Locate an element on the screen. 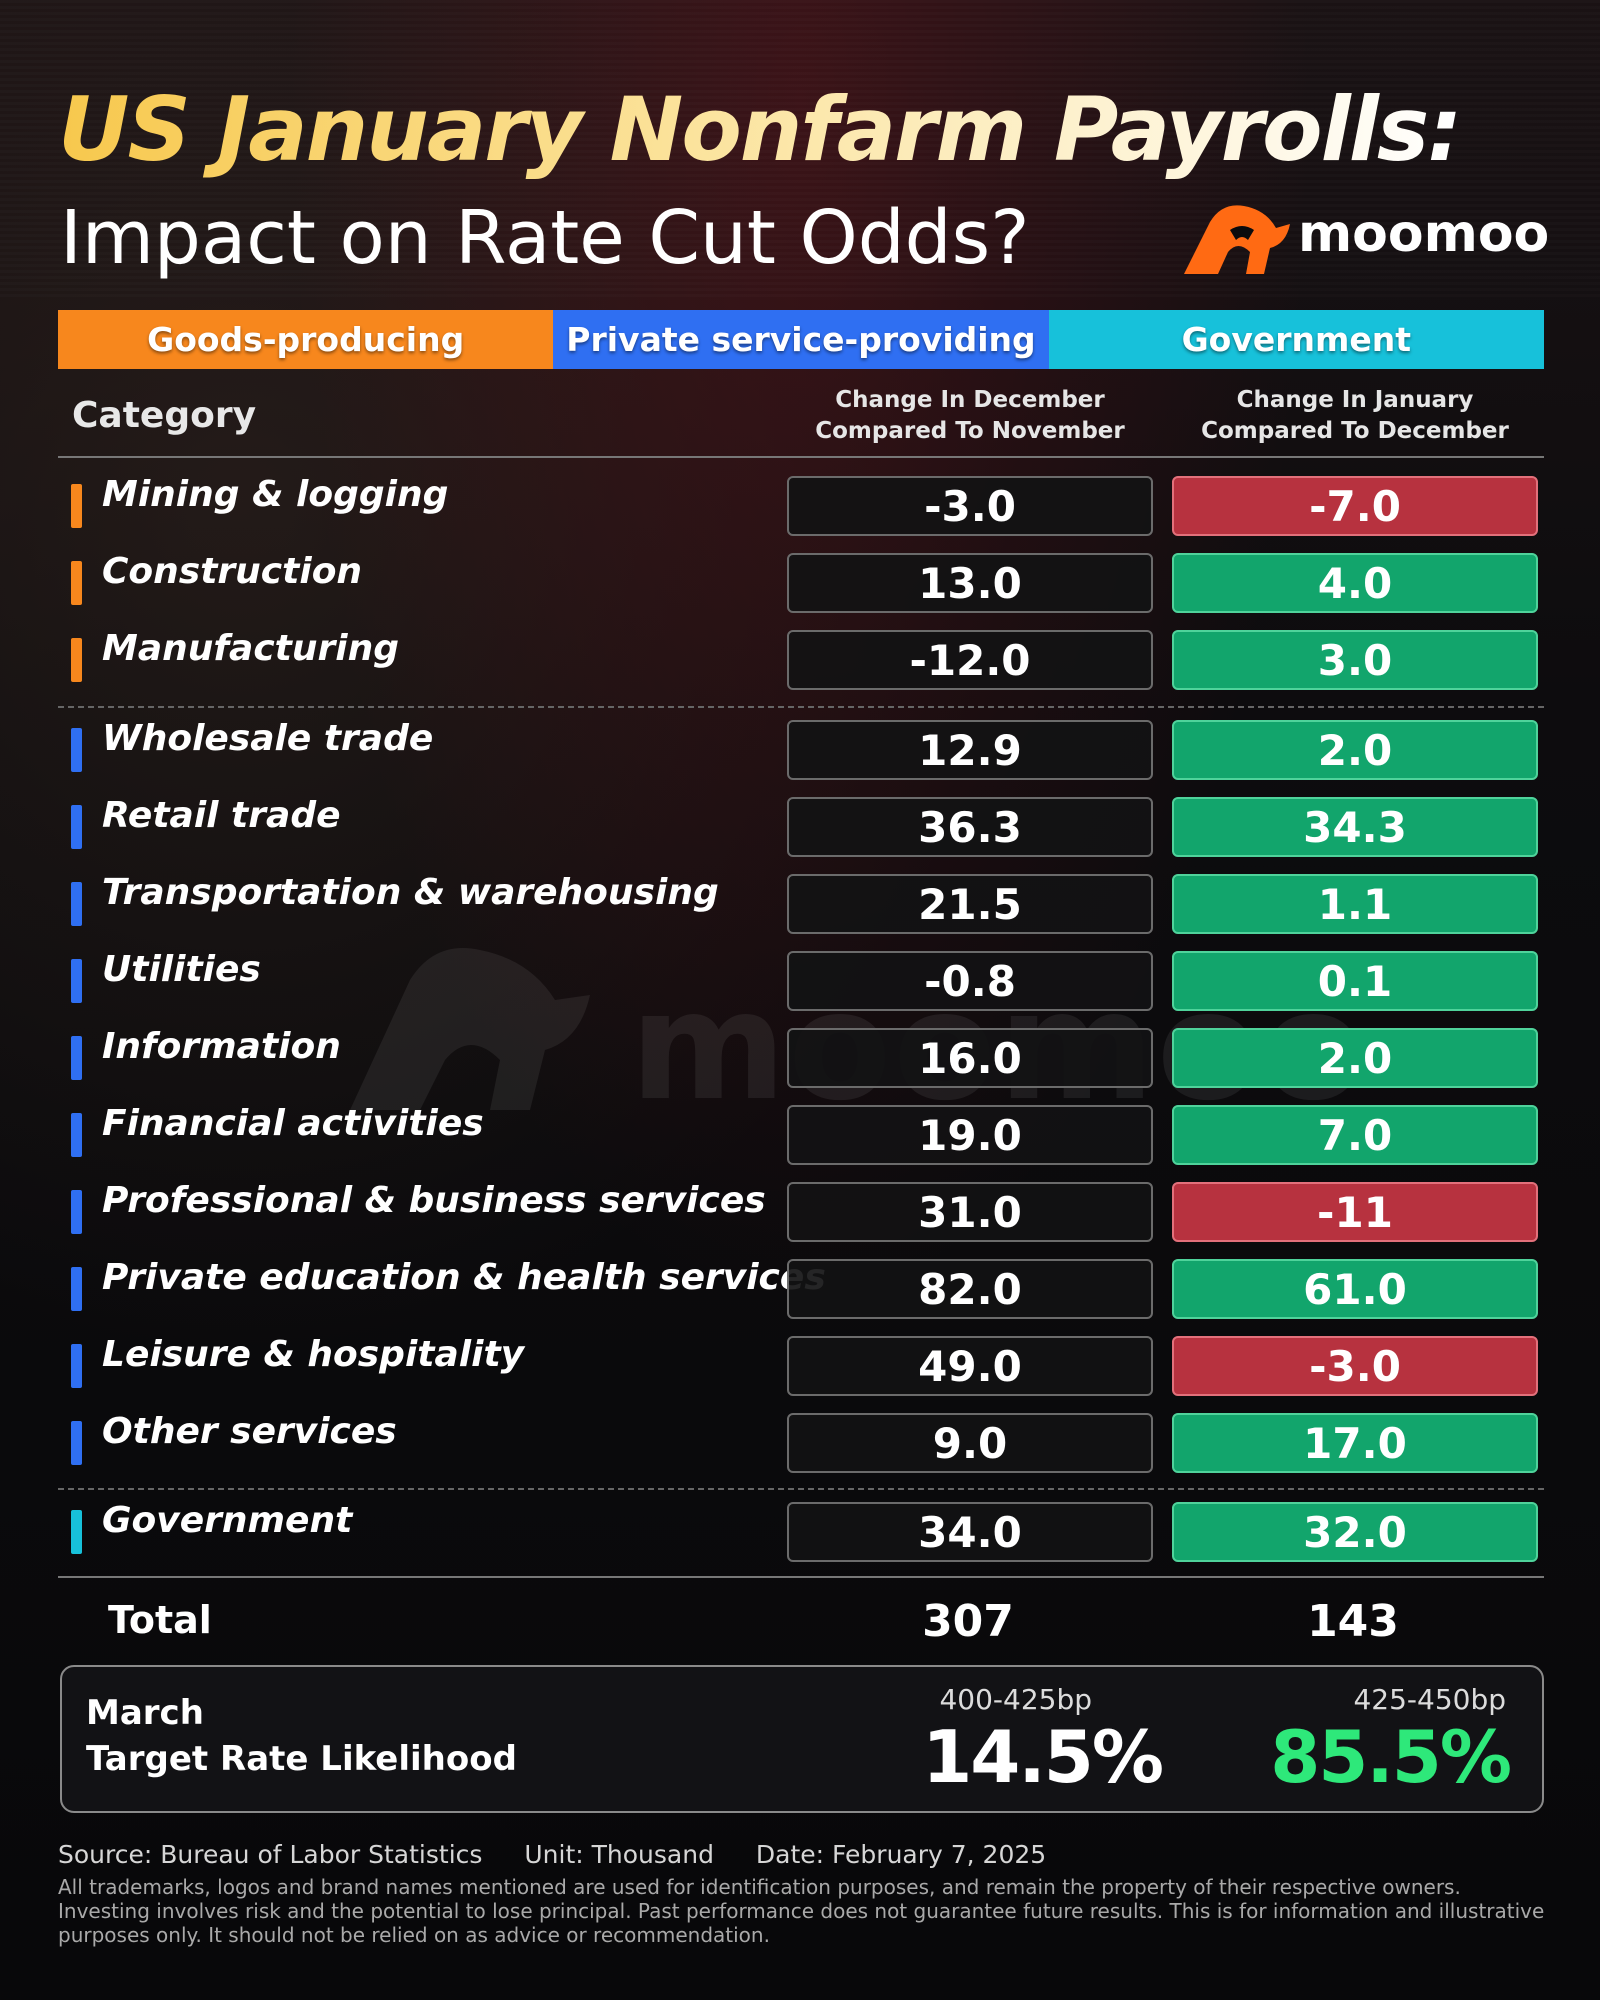 This screenshot has width=1600, height=2000. group-marker-professional-business-services is located at coordinates (76, 1212).